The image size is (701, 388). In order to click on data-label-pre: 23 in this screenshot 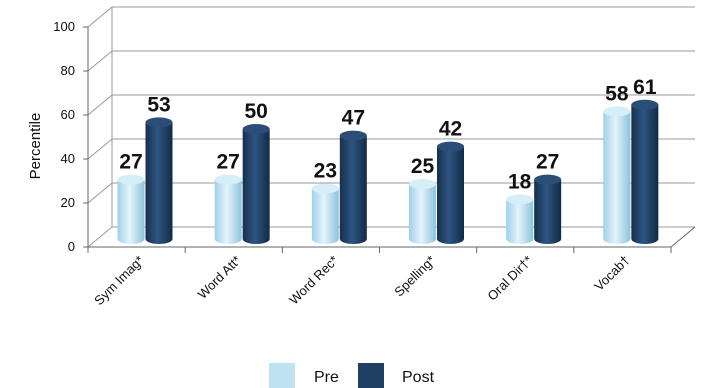, I will do `click(325, 170)`.